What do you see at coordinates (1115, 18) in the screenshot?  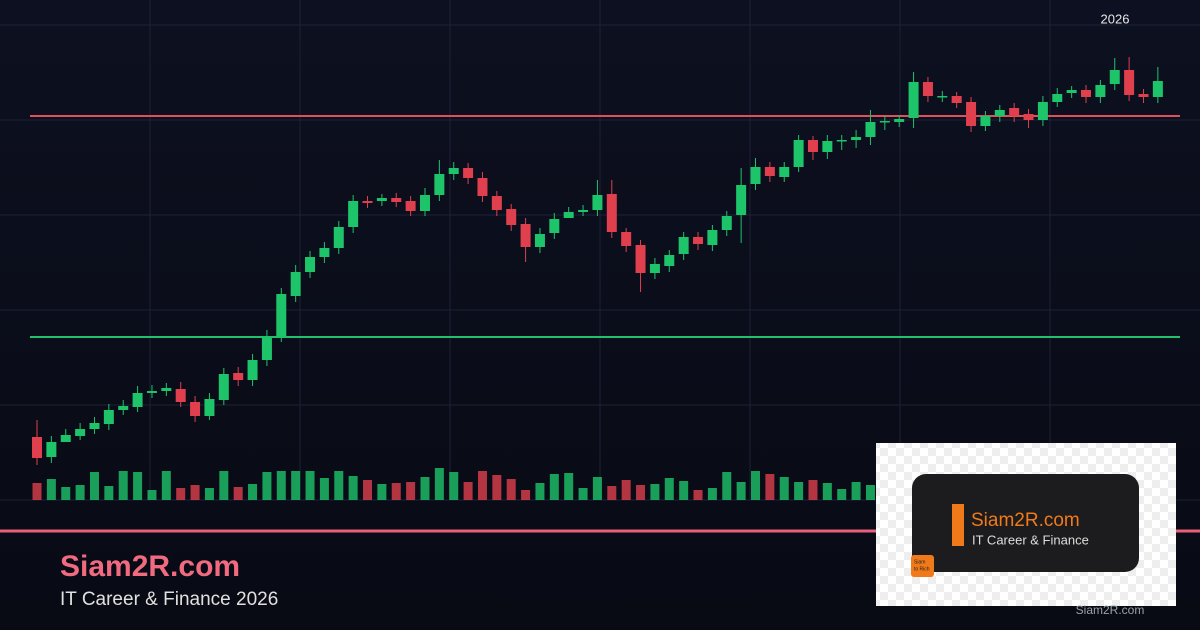 I see `annotation: 2026` at bounding box center [1115, 18].